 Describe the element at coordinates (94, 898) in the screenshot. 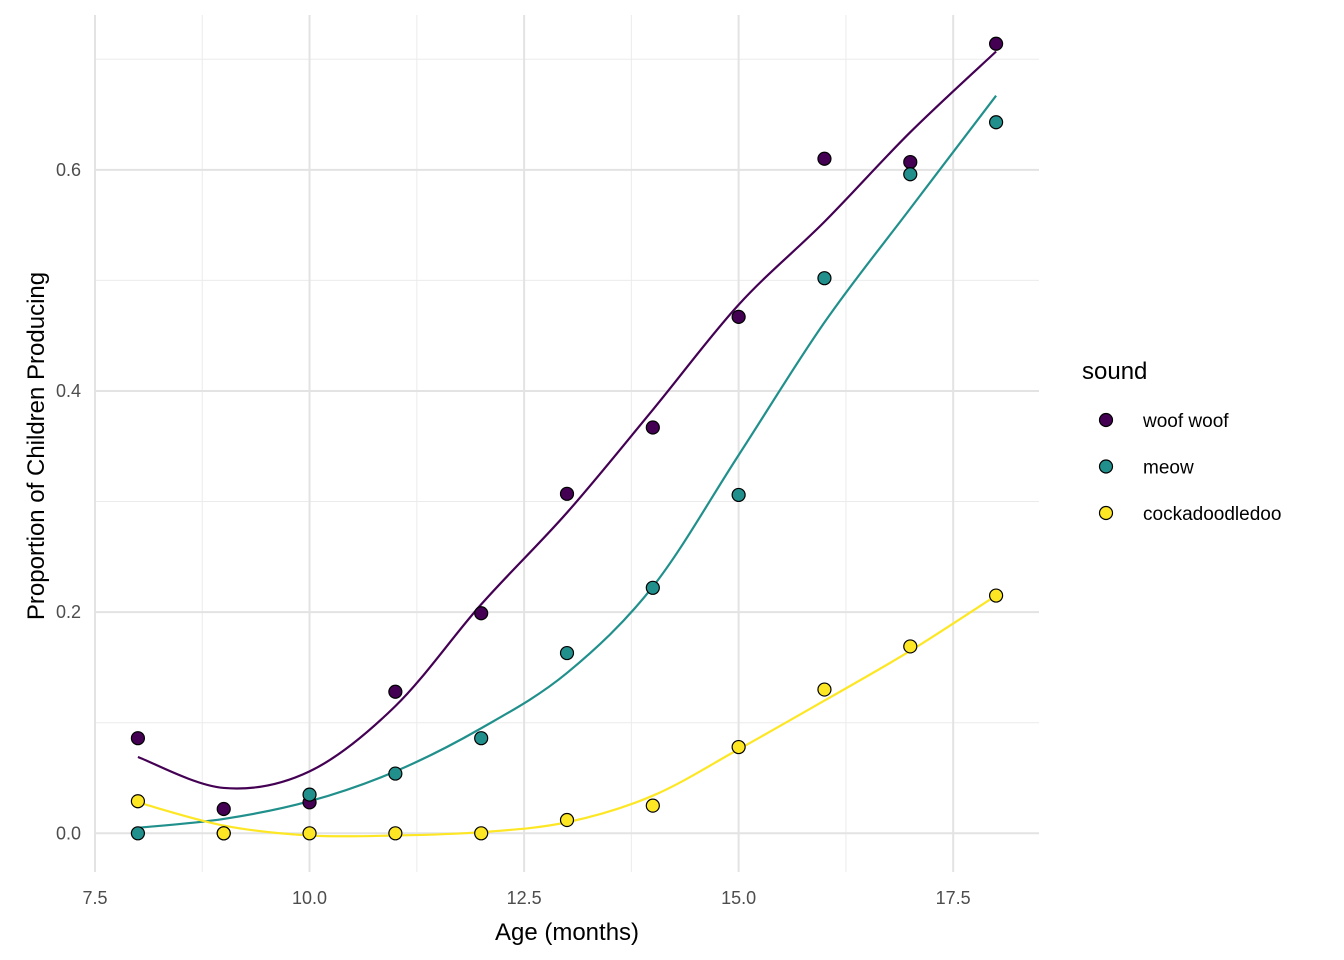

I see `x-tick-label: 7.5` at that location.